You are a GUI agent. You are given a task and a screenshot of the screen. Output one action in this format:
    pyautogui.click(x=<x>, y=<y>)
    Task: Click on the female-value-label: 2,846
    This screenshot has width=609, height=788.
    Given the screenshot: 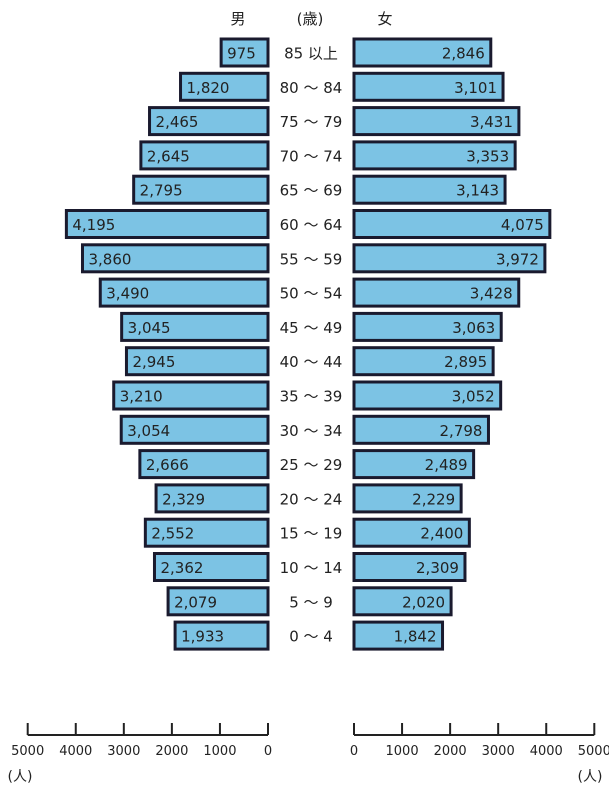 What is the action you would take?
    pyautogui.click(x=463, y=54)
    